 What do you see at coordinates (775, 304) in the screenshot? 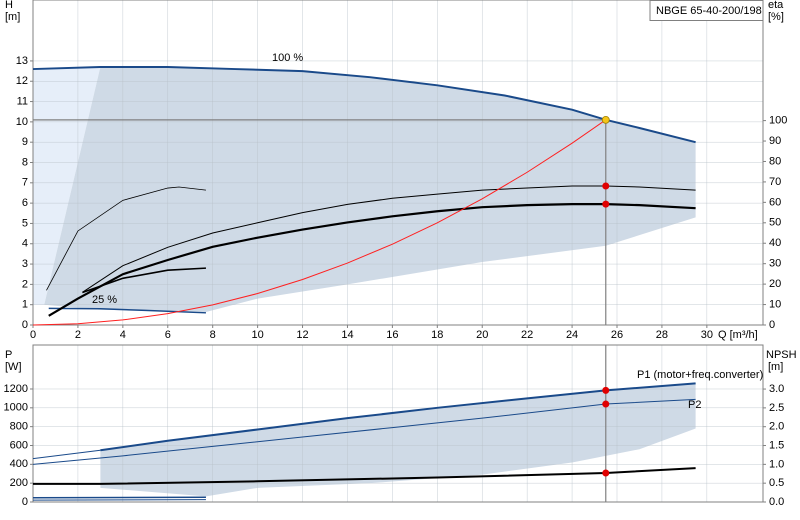
I see `y2-tick-label: 10` at bounding box center [775, 304].